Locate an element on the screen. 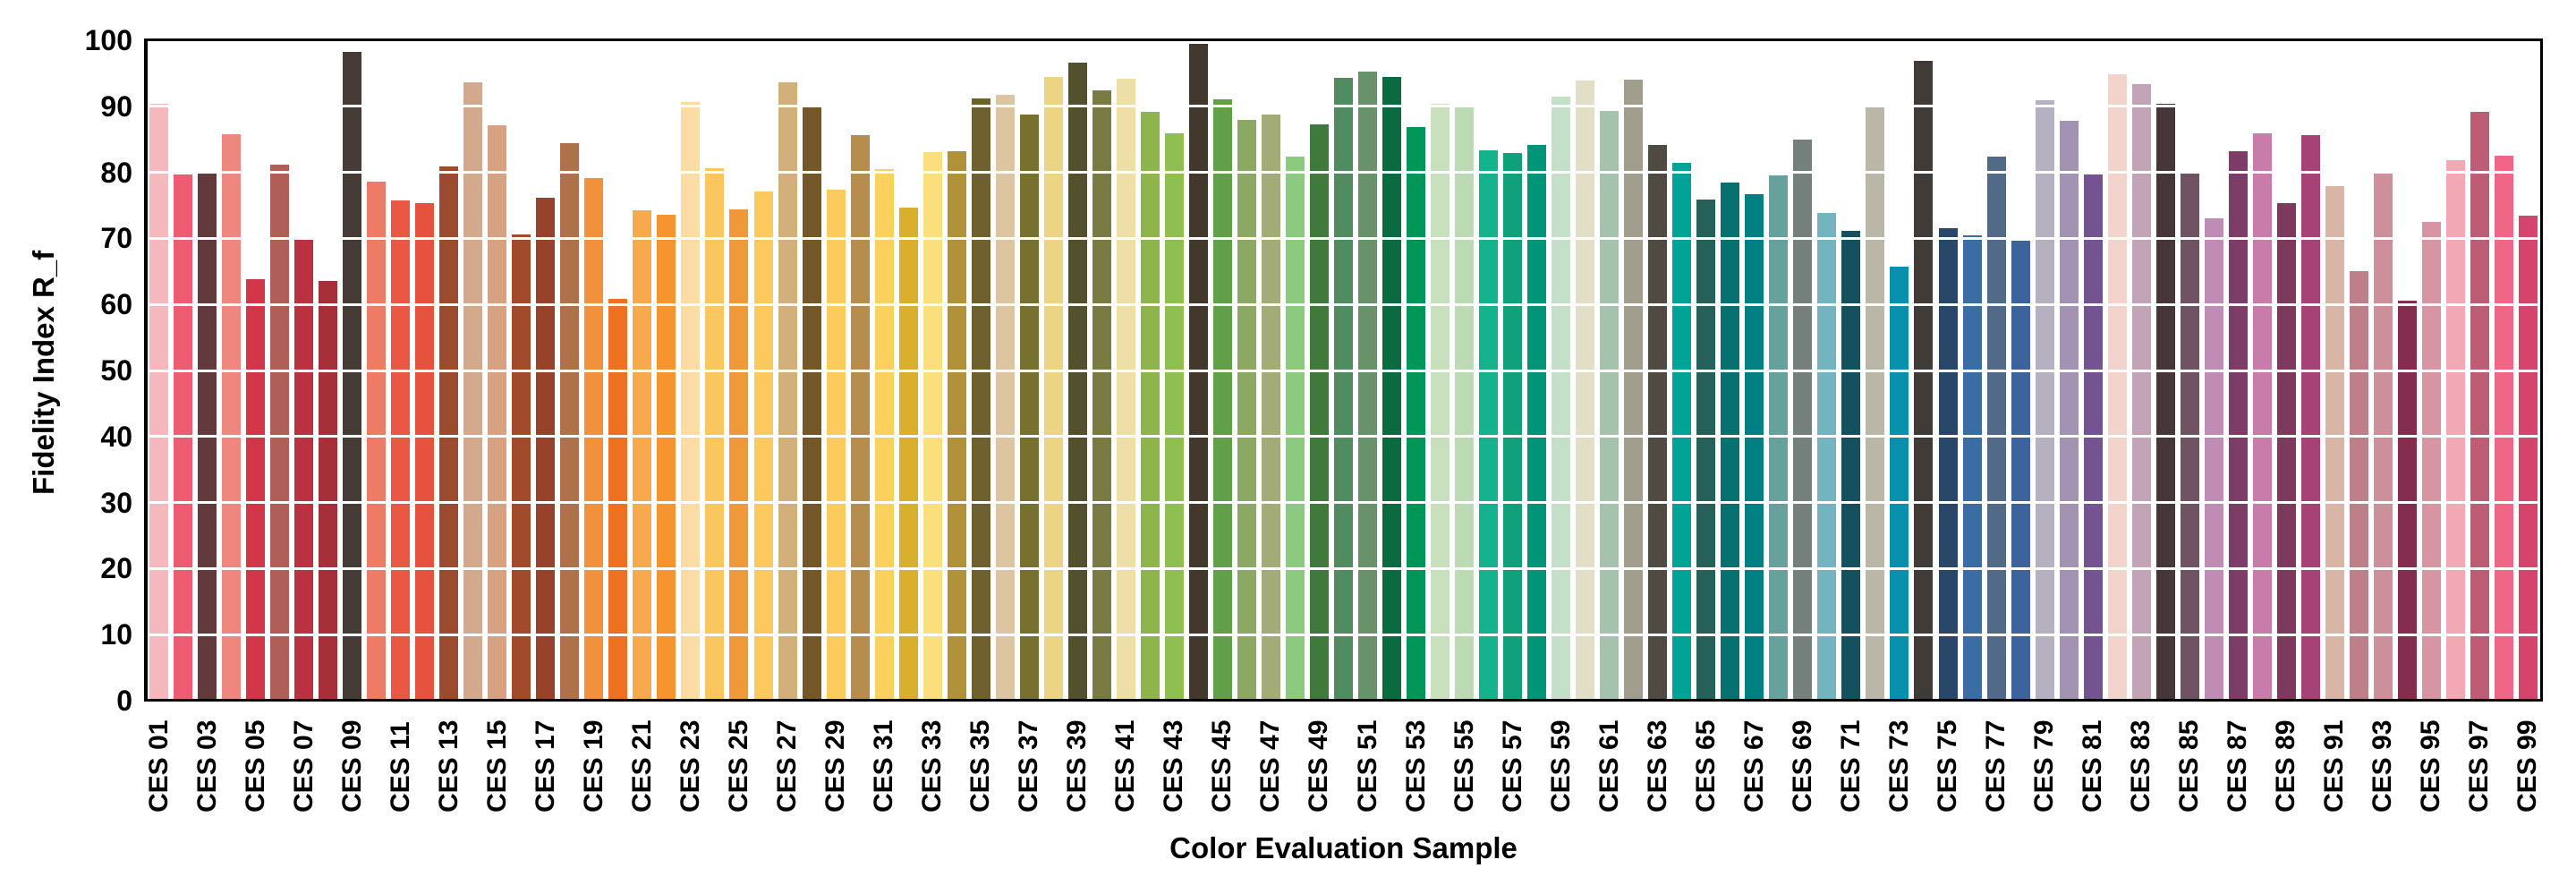 The height and width of the screenshot is (885, 2576). x-tick-label-ces-91: CES 91 is located at coordinates (2334, 766).